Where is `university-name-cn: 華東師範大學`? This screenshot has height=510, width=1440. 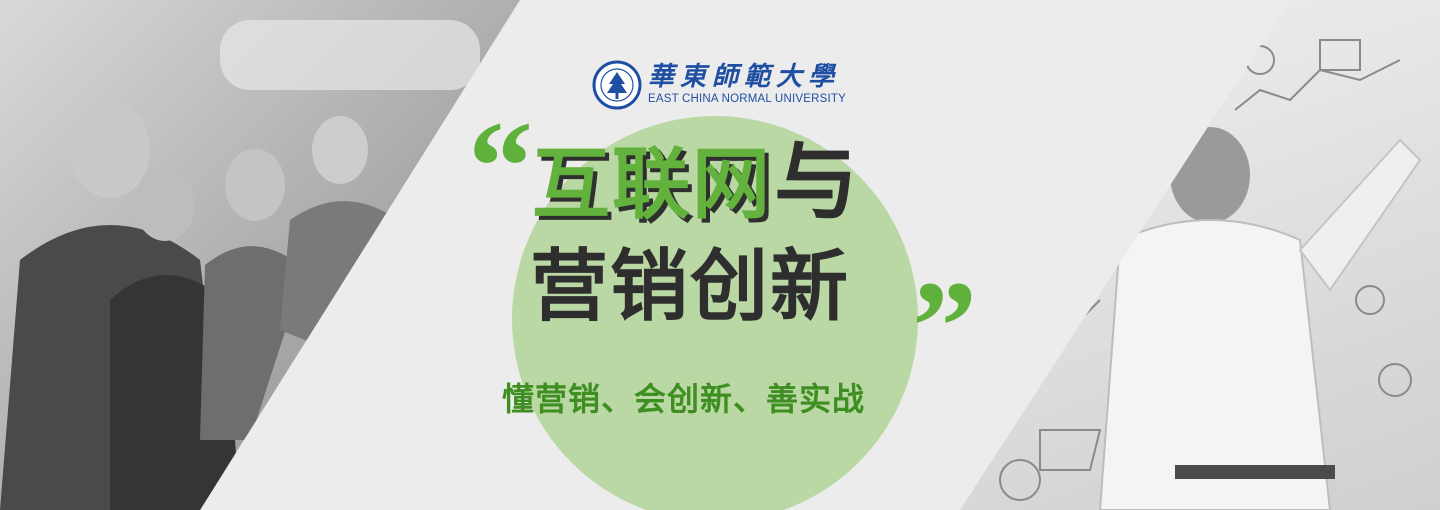 university-name-cn: 華東師範大學 is located at coordinates (744, 77).